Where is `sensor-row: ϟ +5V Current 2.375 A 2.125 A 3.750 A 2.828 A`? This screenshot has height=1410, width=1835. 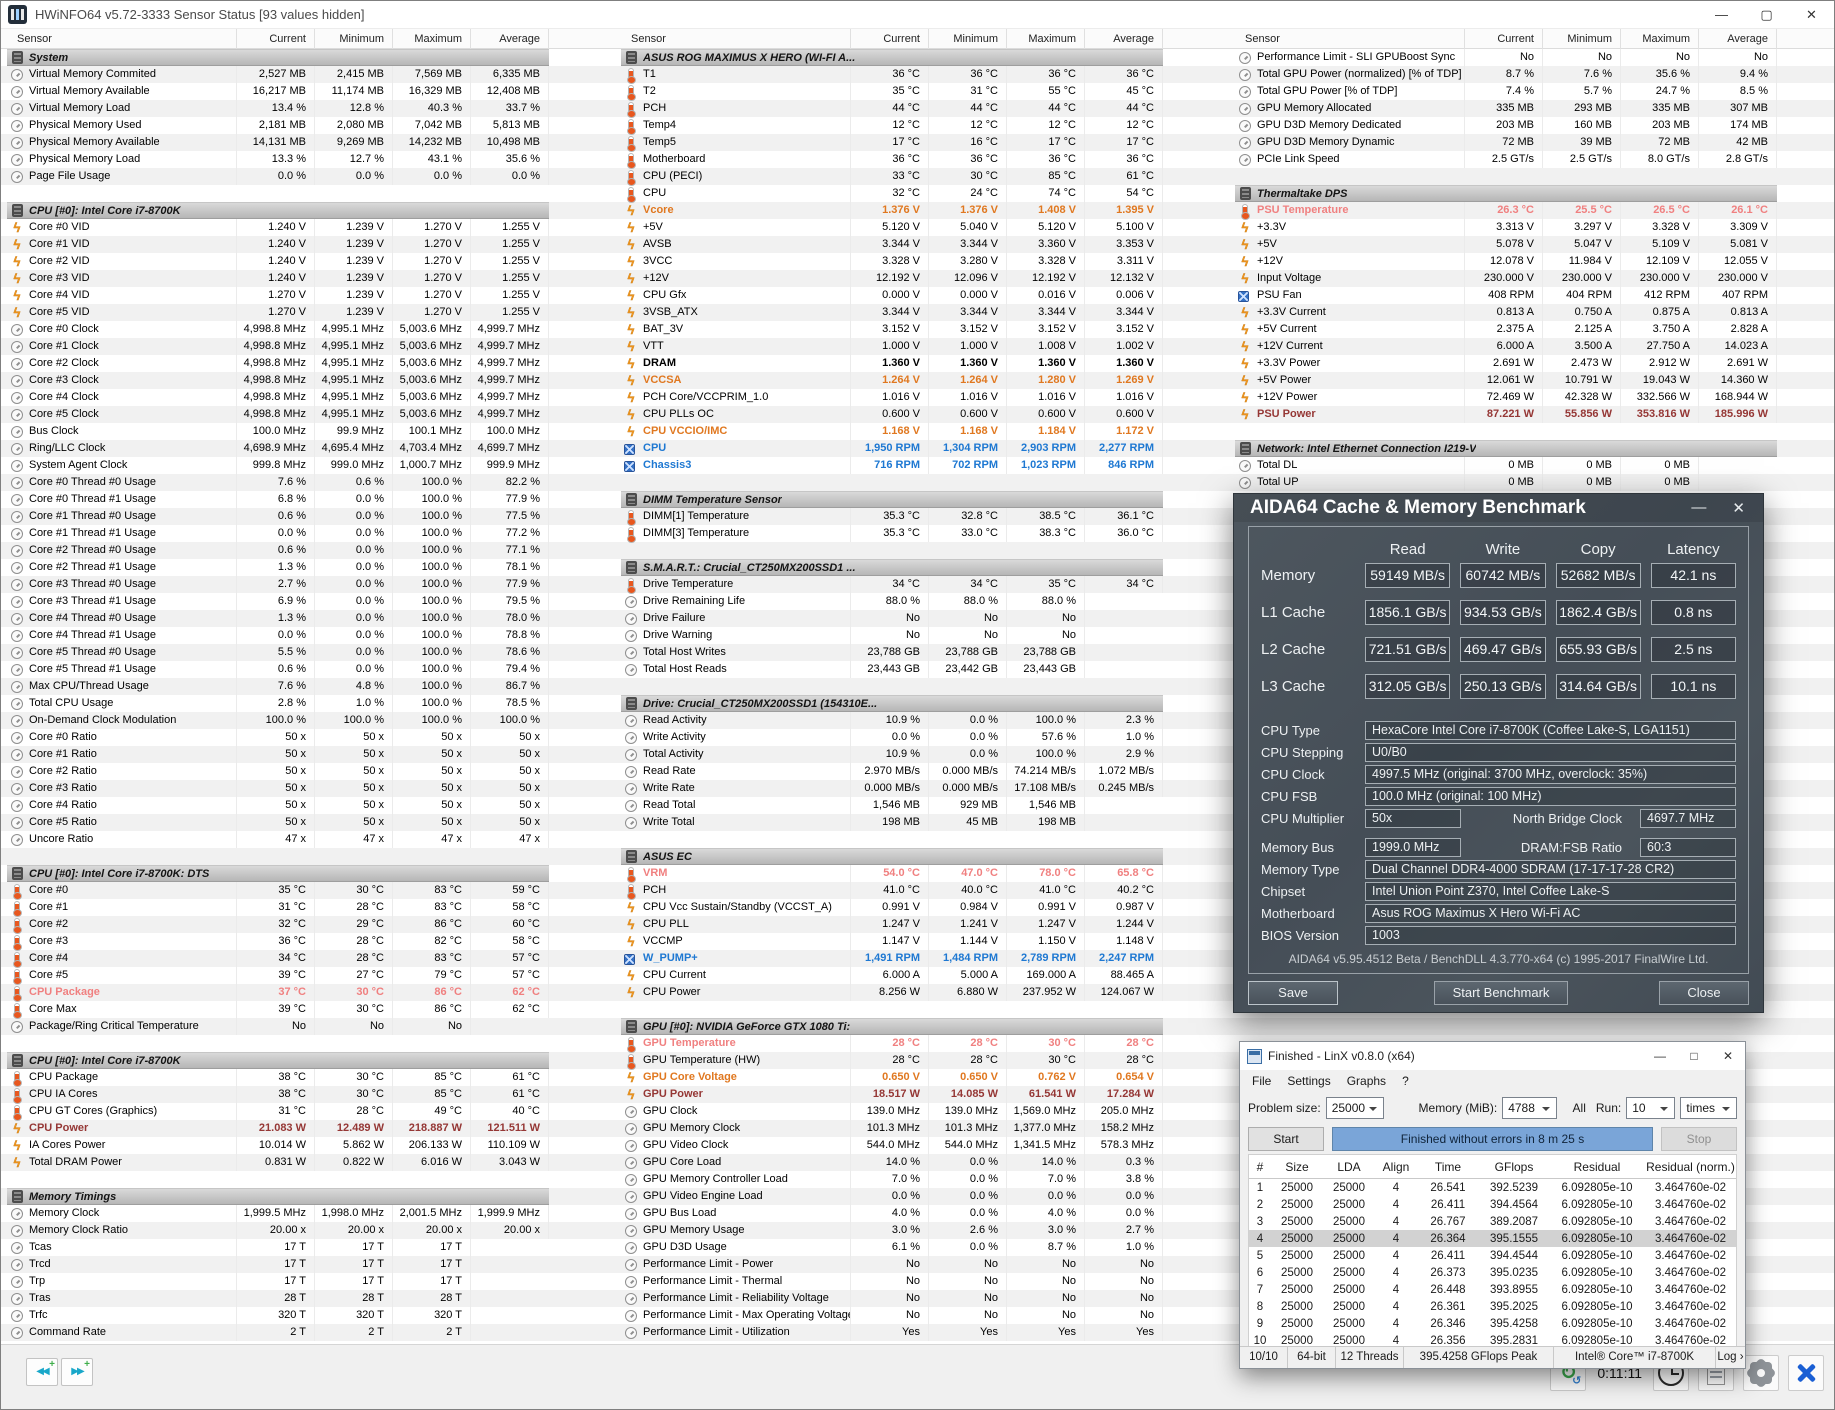
sensor-row: ϟ +5V Current 2.375 A 2.125 A 3.750 A 2.828 A is located at coordinates (1506, 329).